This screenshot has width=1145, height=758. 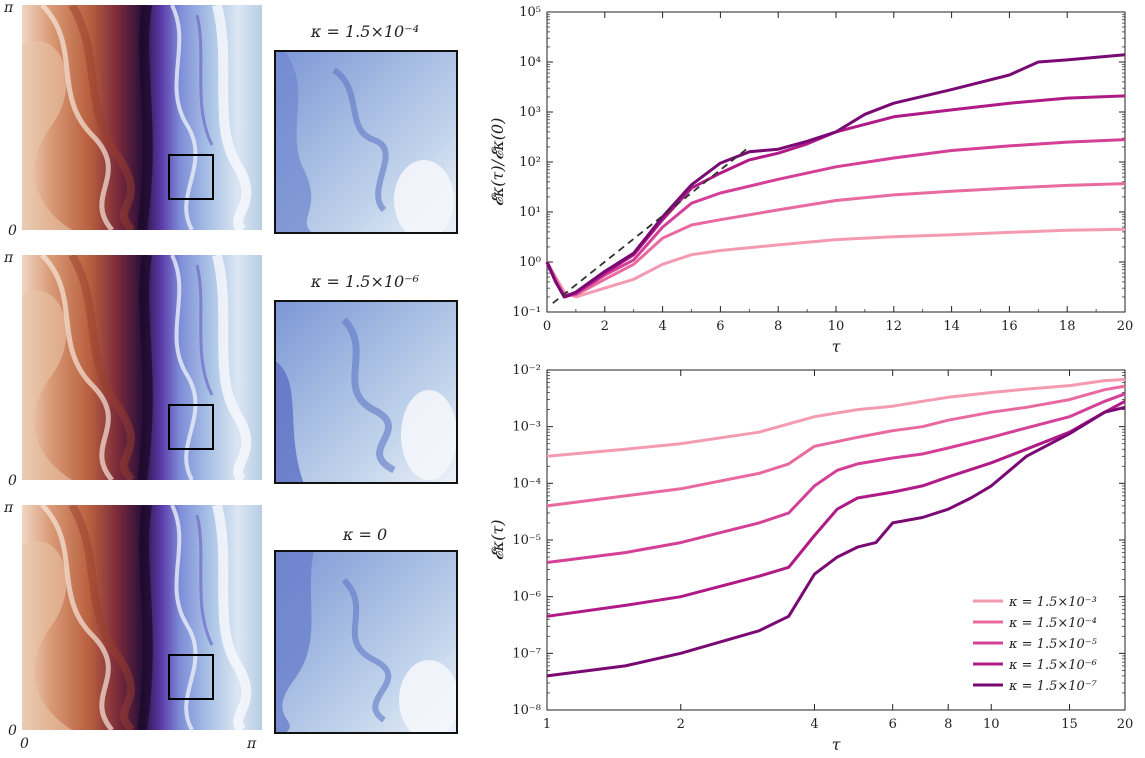 I want to click on zoom-title-2: κ = 1.5×10⁻⁶, so click(x=365, y=281).